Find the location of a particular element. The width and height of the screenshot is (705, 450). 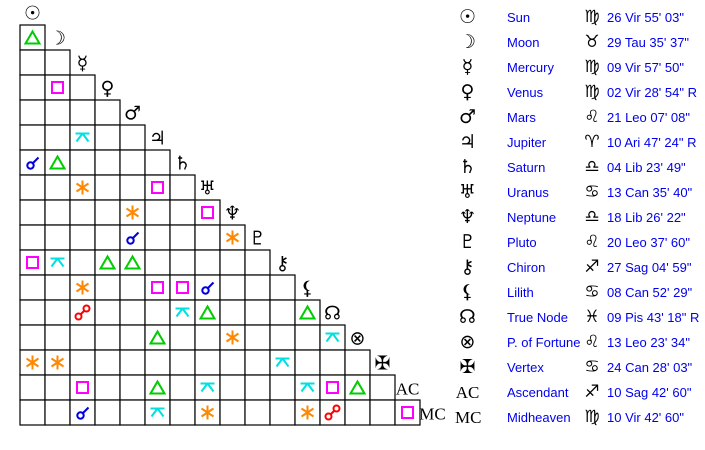

grid-planet-glyph-icon: ⊗ is located at coordinates (358, 339).